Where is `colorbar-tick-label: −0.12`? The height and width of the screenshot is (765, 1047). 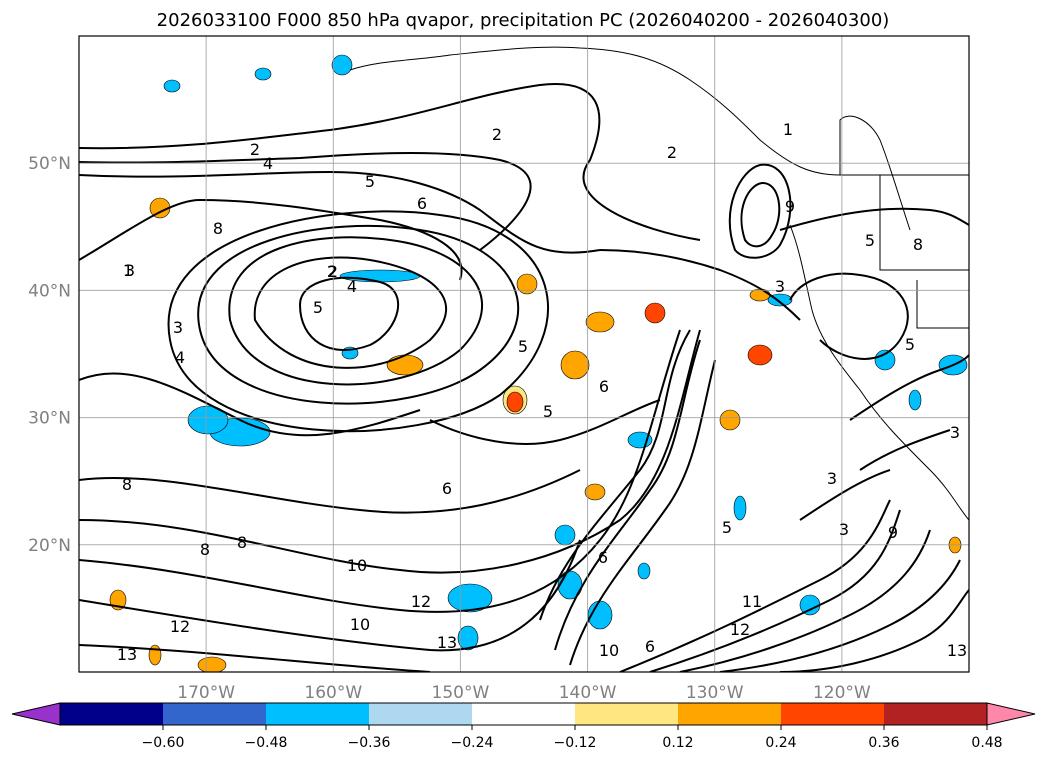 colorbar-tick-label: −0.12 is located at coordinates (575, 743).